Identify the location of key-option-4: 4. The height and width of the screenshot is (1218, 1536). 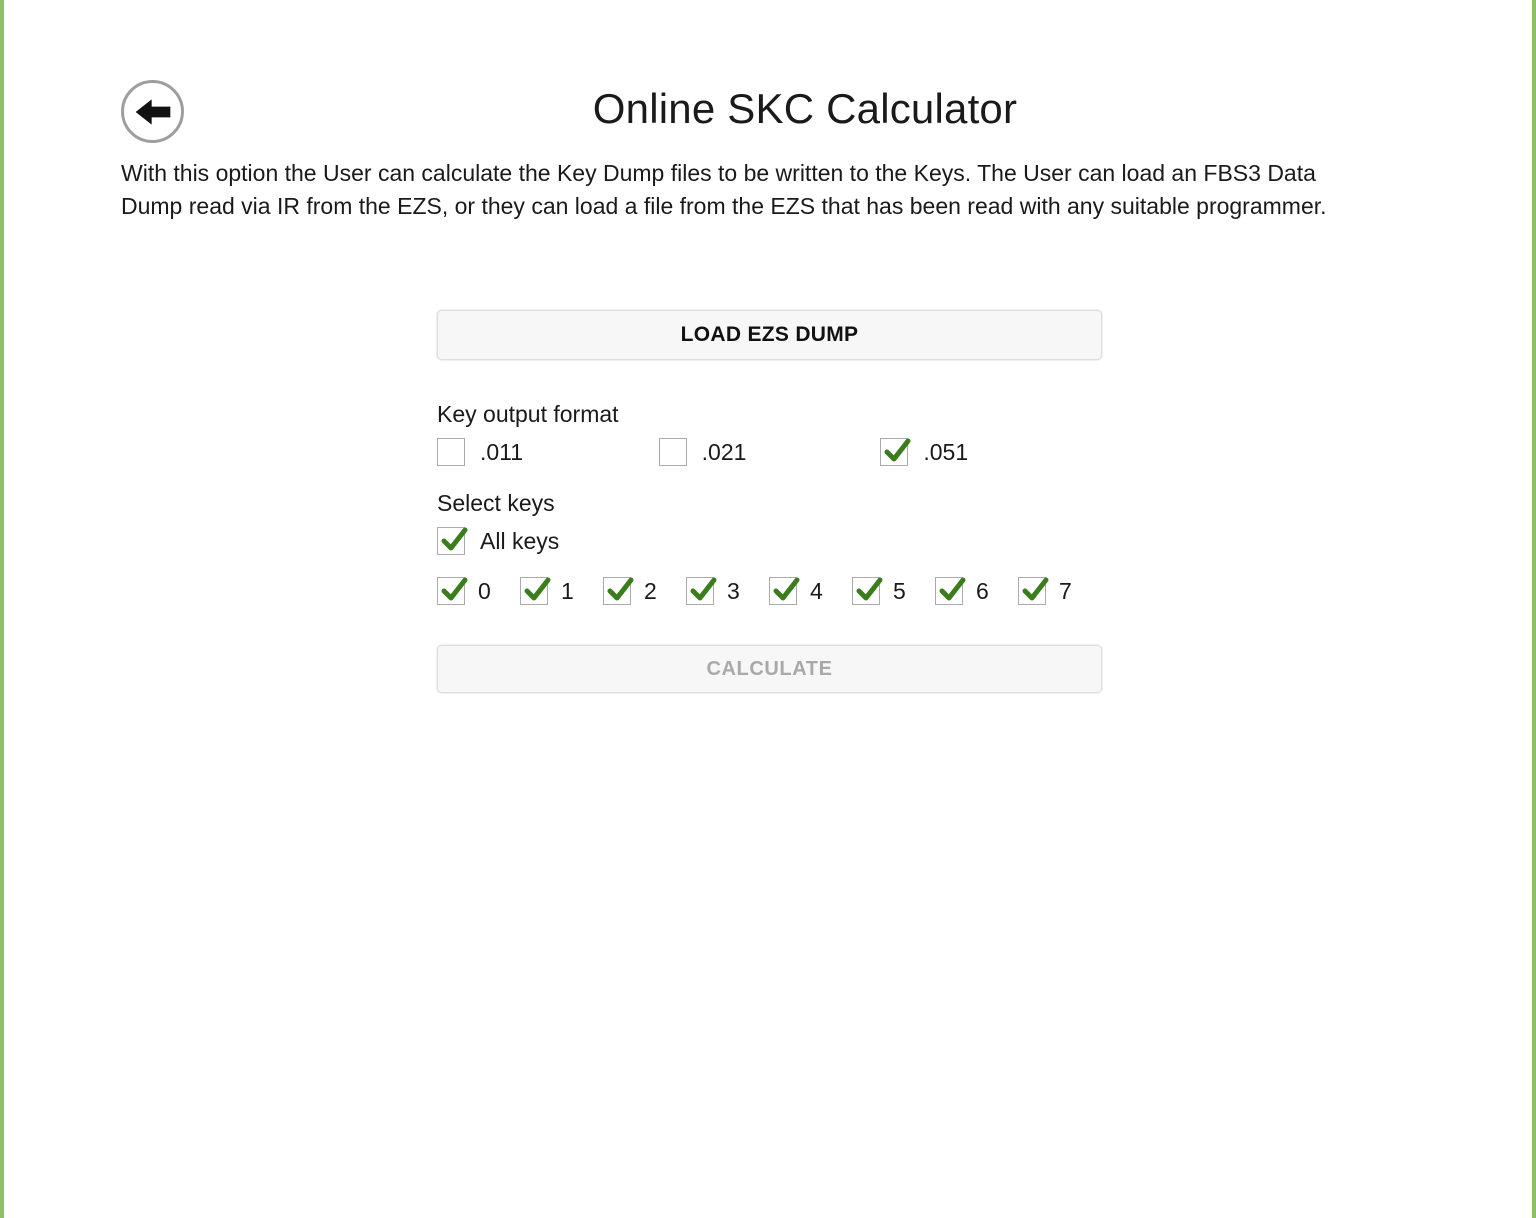
(810, 591).